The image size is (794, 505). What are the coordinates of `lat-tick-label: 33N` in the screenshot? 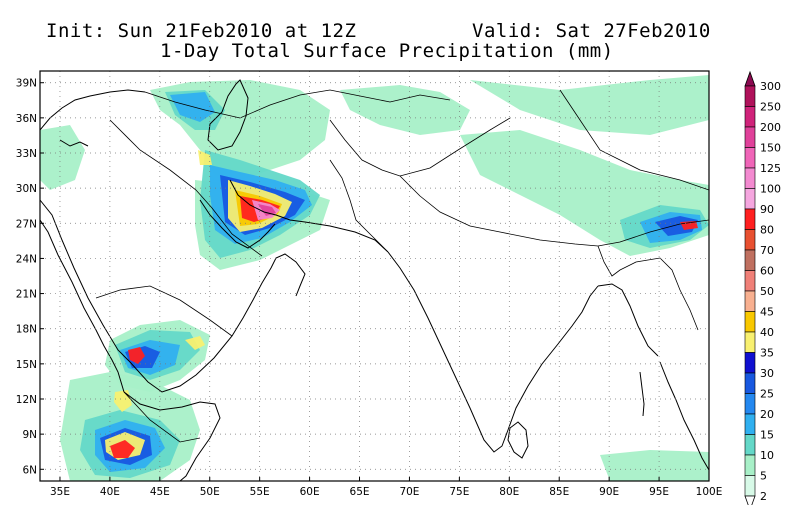 It's located at (26, 154).